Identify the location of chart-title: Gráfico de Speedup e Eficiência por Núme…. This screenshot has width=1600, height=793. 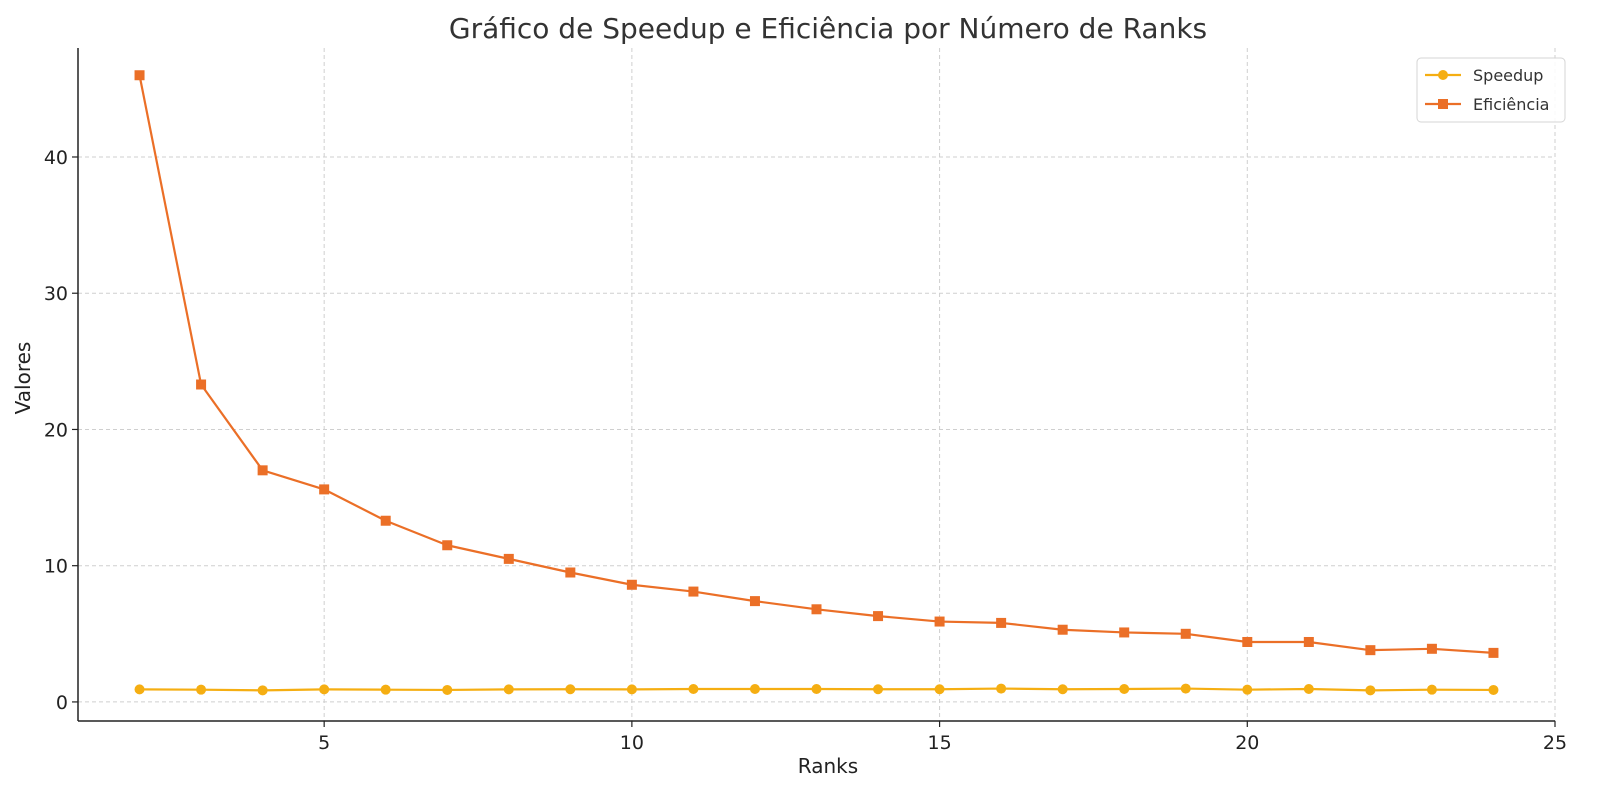
(828, 28).